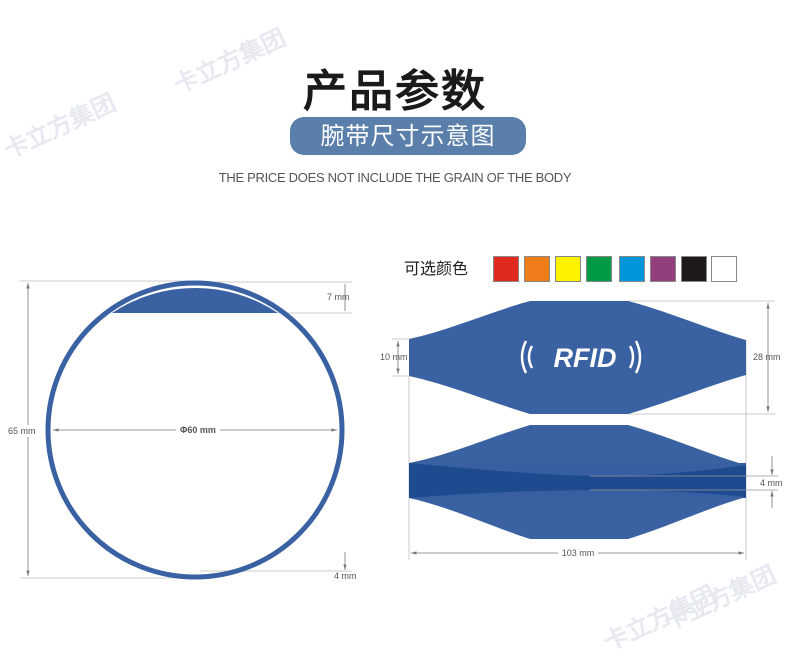  What do you see at coordinates (408, 136) in the screenshot?
I see `section-pill: 腕带尺寸示意图` at bounding box center [408, 136].